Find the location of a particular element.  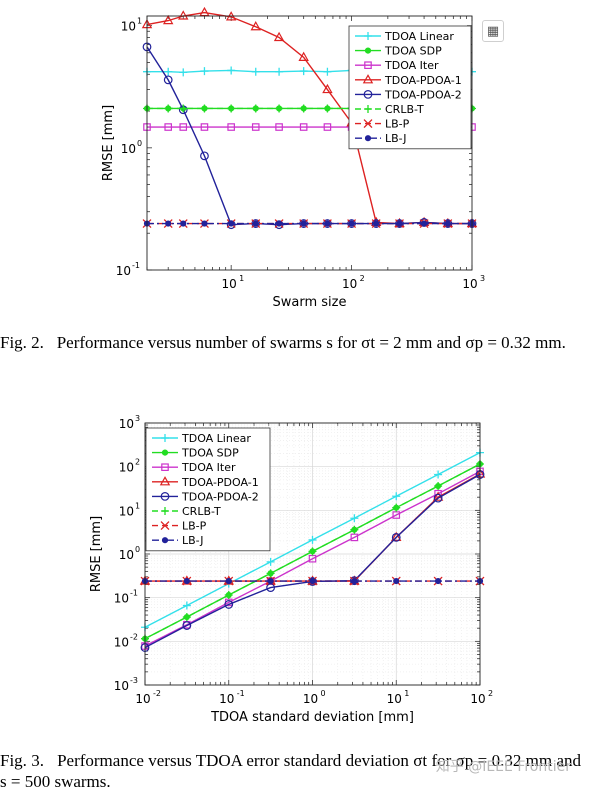

fig3-legend-box is located at coordinates (208, 489).